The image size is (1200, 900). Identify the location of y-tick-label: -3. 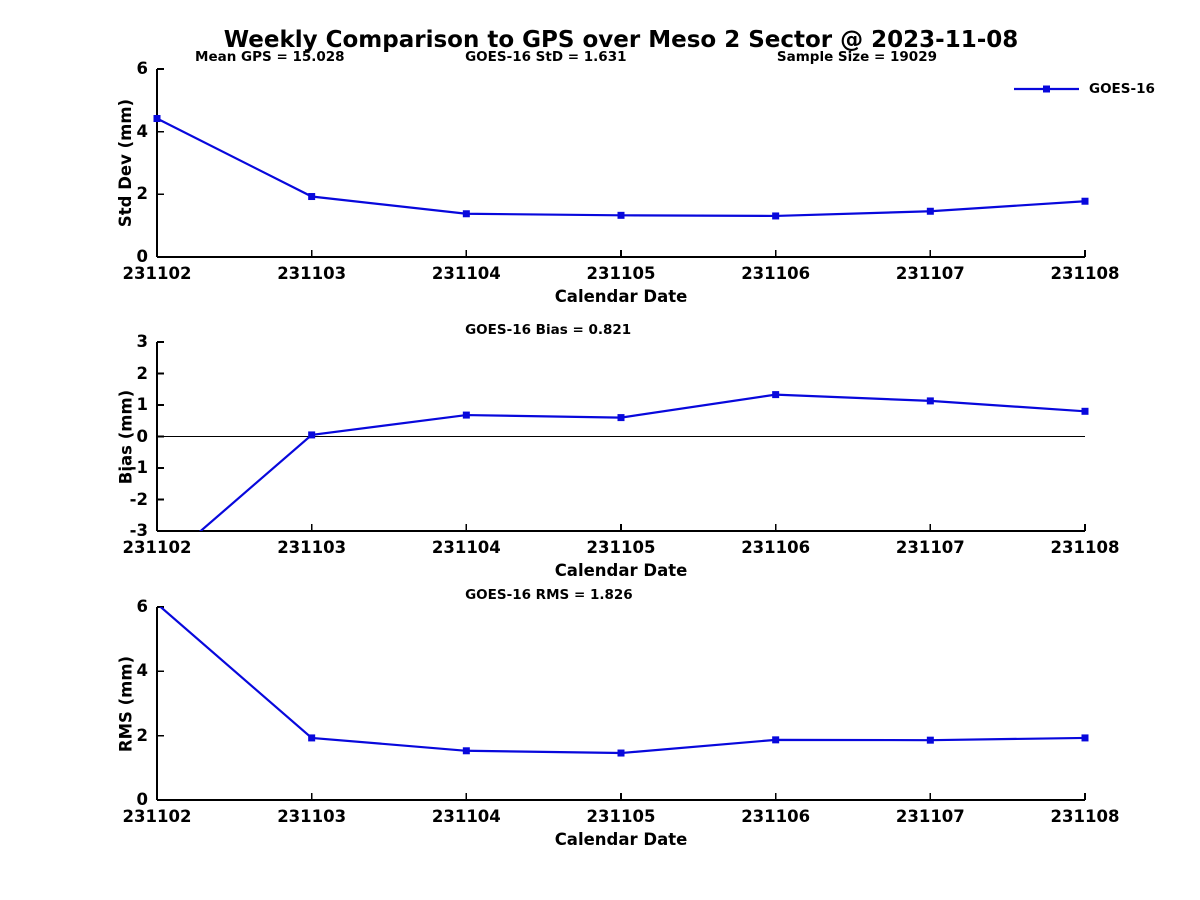
(138, 530).